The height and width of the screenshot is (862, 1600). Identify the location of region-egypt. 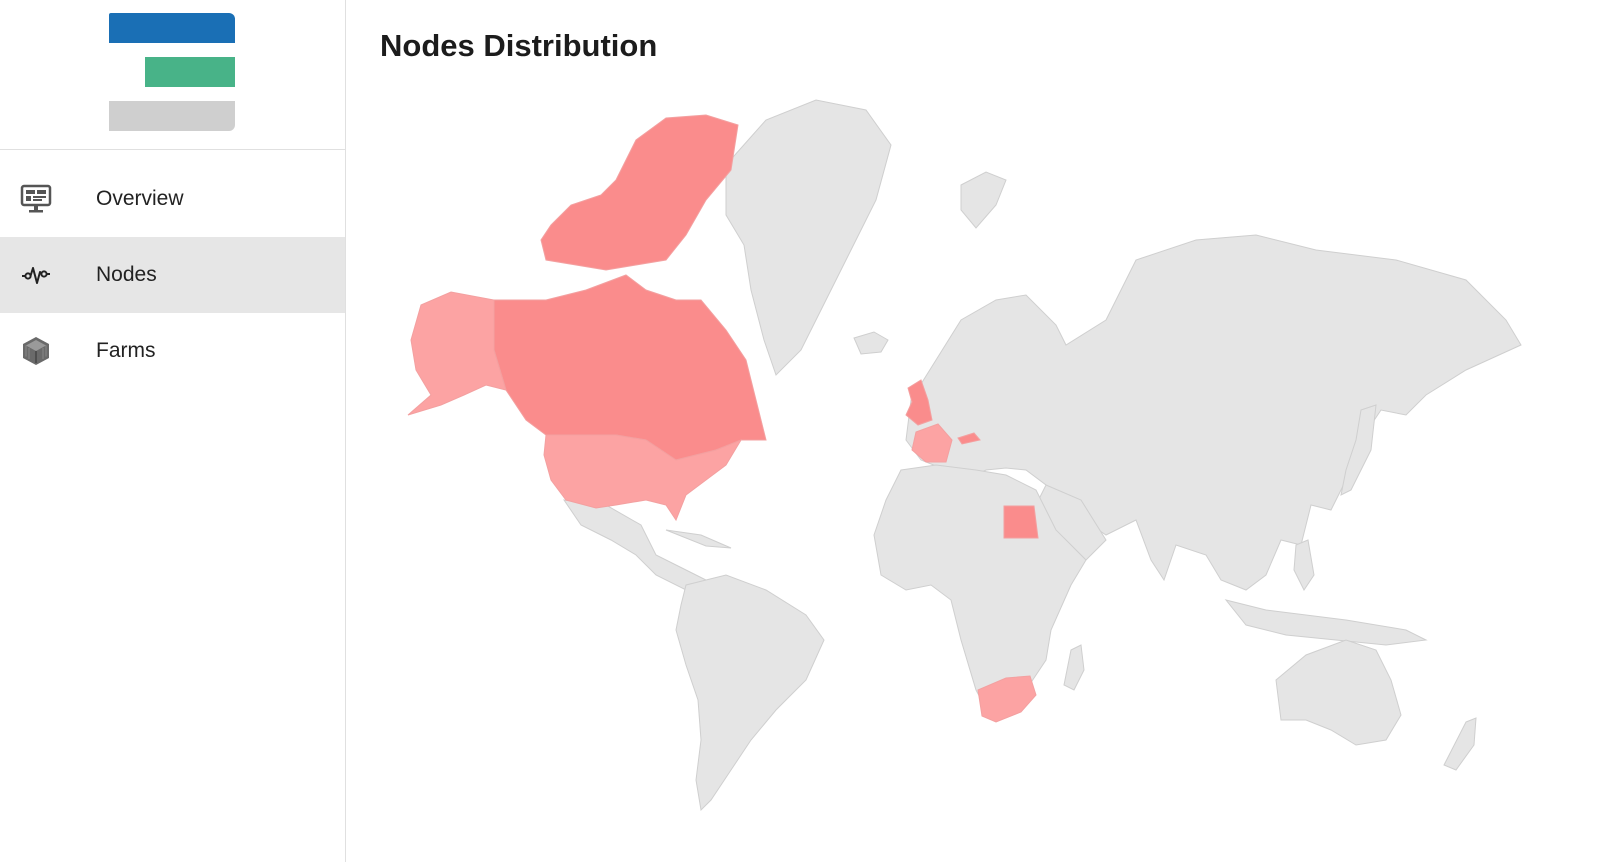
(1021, 522).